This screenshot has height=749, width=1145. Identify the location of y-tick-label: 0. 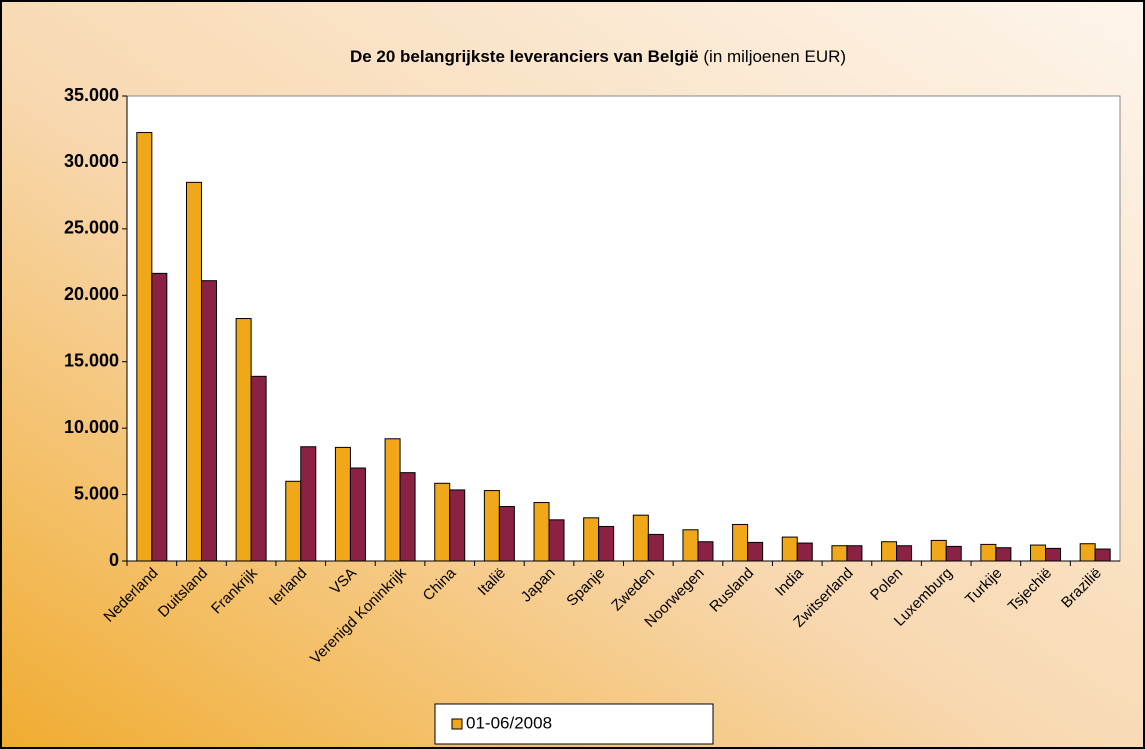
(114, 560).